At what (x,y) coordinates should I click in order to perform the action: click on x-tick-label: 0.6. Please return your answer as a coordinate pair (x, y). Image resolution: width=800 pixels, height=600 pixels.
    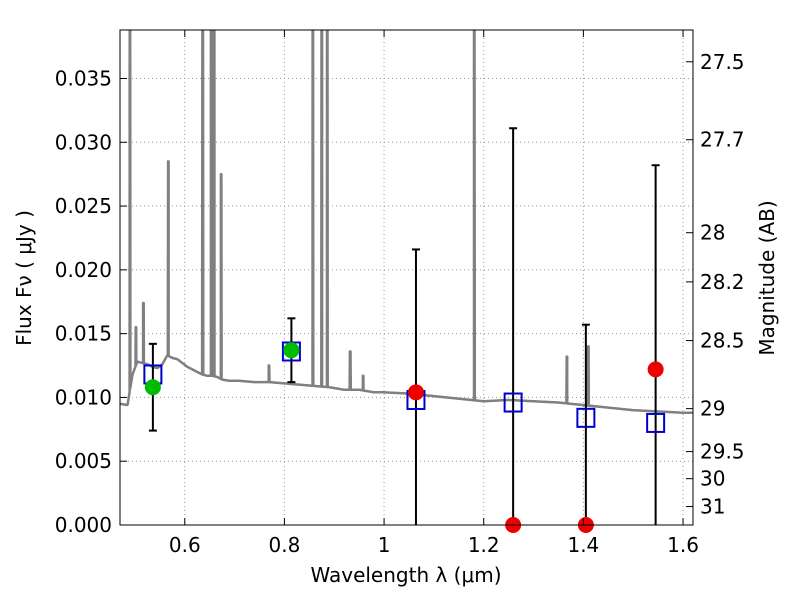
    Looking at the image, I should click on (185, 545).